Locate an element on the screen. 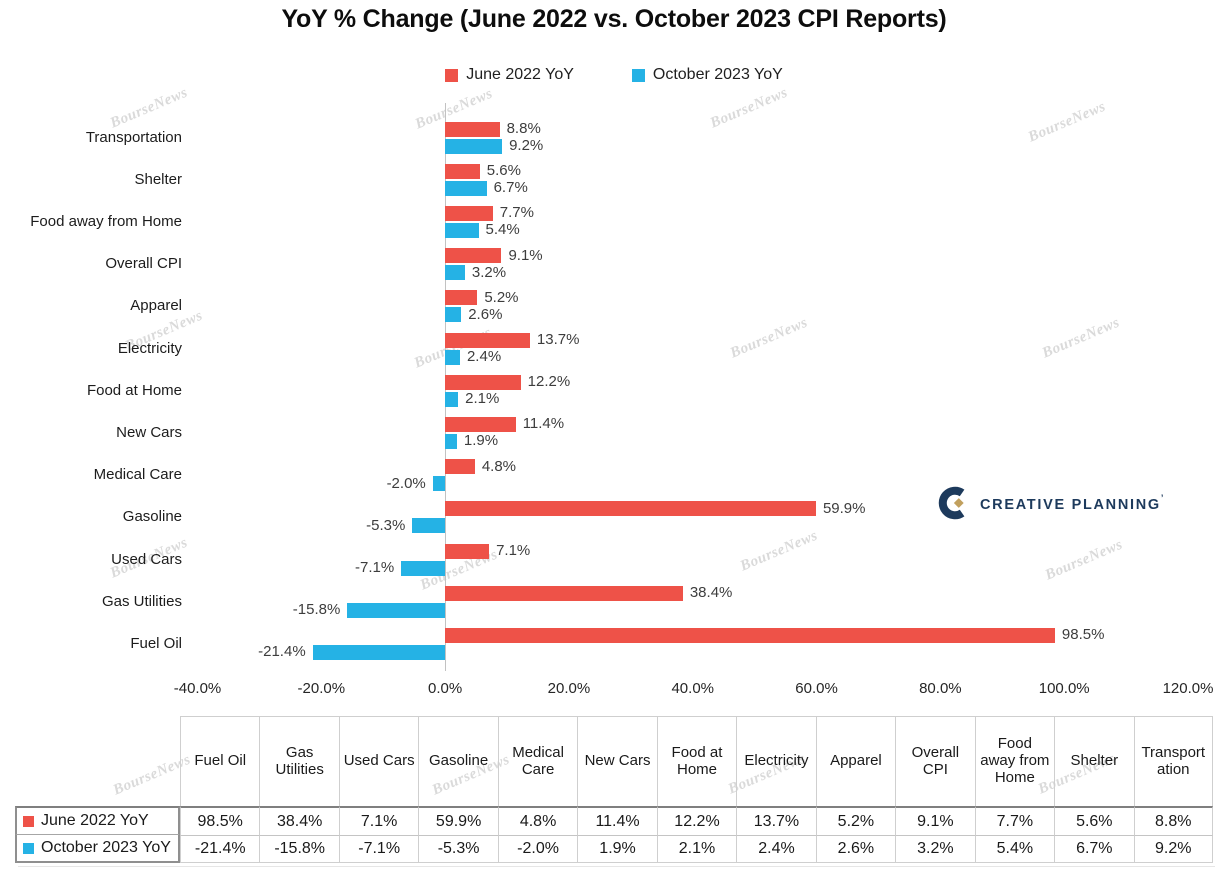 Image resolution: width=1228 pixels, height=879 pixels. value-label: 8.8% is located at coordinates (523, 128).